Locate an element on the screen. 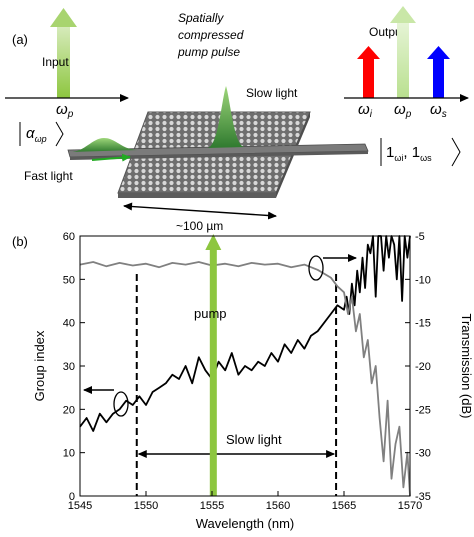  x-axis-label: Wavelength (nm) is located at coordinates (245, 523).